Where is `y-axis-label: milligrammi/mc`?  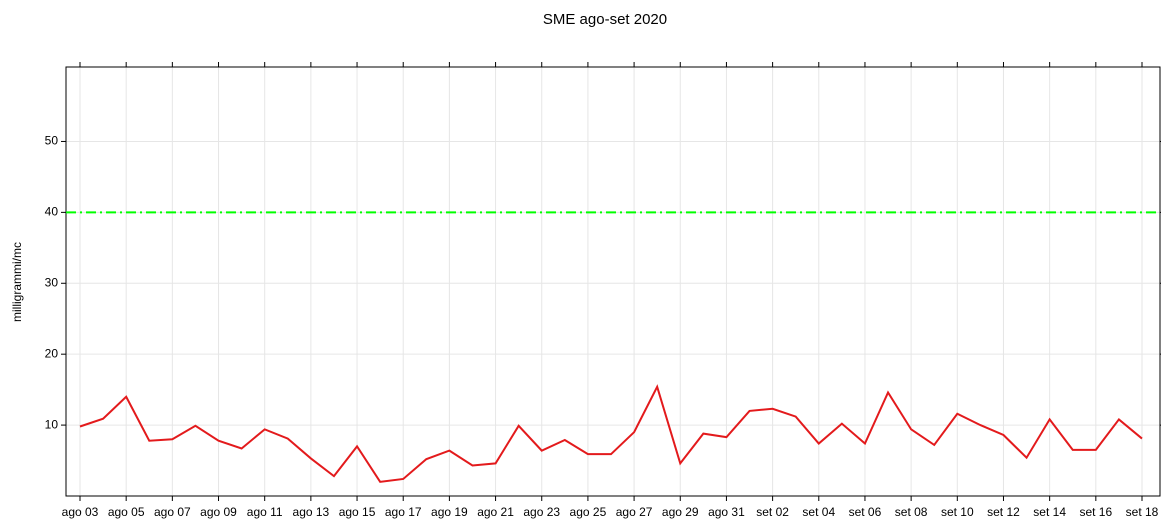 y-axis-label: milligrammi/mc is located at coordinates (17, 282).